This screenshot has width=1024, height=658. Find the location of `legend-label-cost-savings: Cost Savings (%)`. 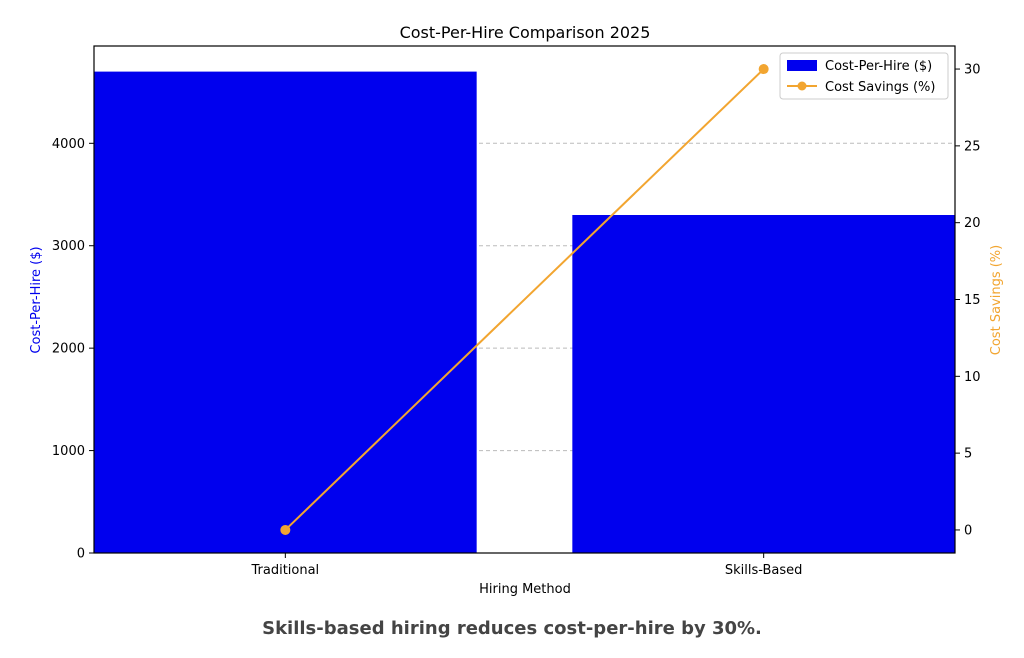

legend-label-cost-savings: Cost Savings (%) is located at coordinates (880, 87).